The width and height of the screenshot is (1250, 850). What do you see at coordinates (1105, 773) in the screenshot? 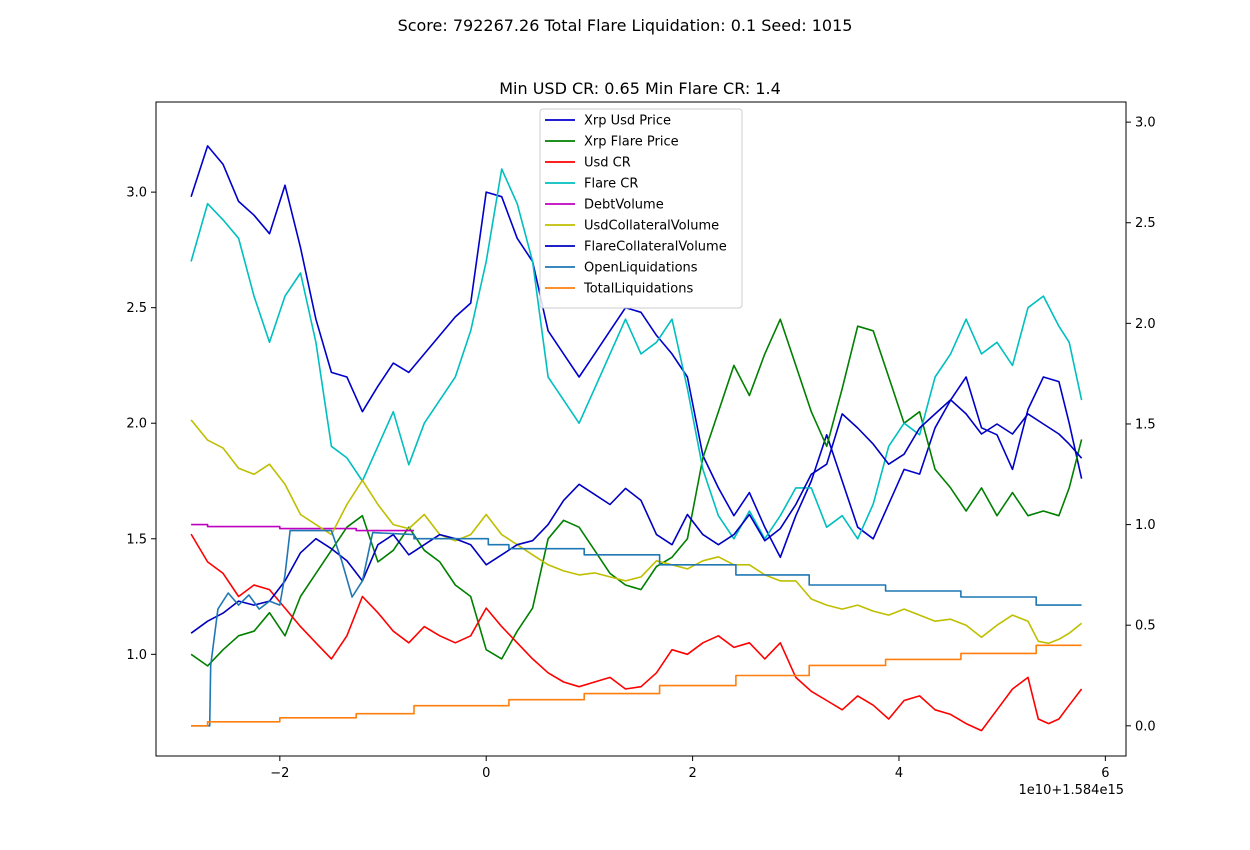
I see `x-tick-label: 6` at bounding box center [1105, 773].